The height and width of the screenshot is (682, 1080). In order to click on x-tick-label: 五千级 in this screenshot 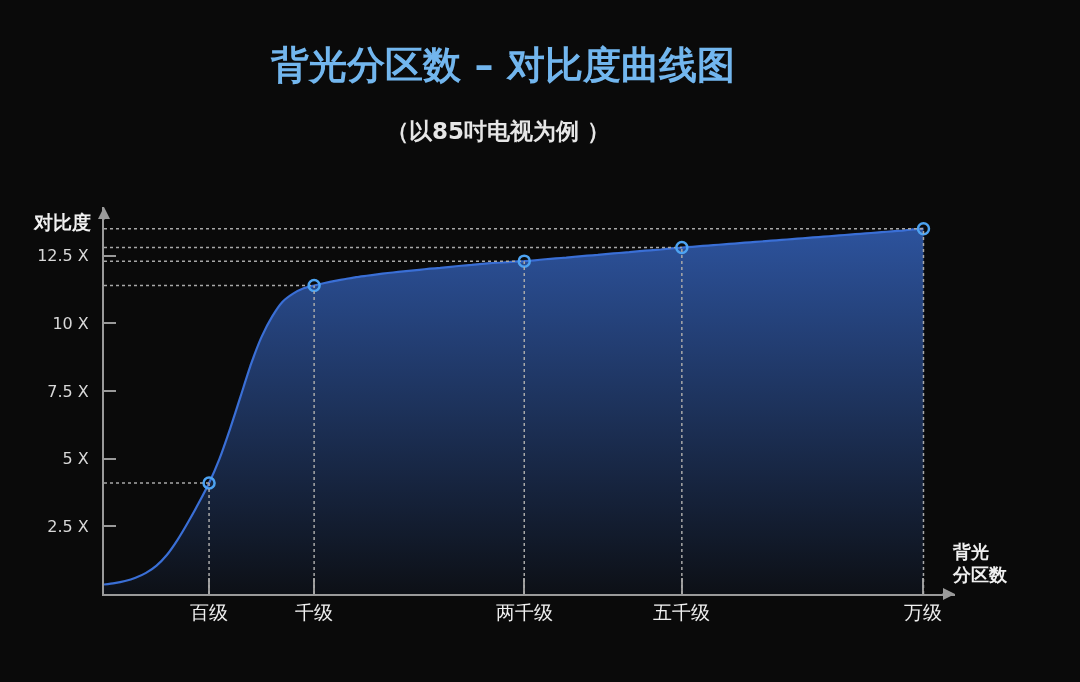, I will do `click(682, 611)`.